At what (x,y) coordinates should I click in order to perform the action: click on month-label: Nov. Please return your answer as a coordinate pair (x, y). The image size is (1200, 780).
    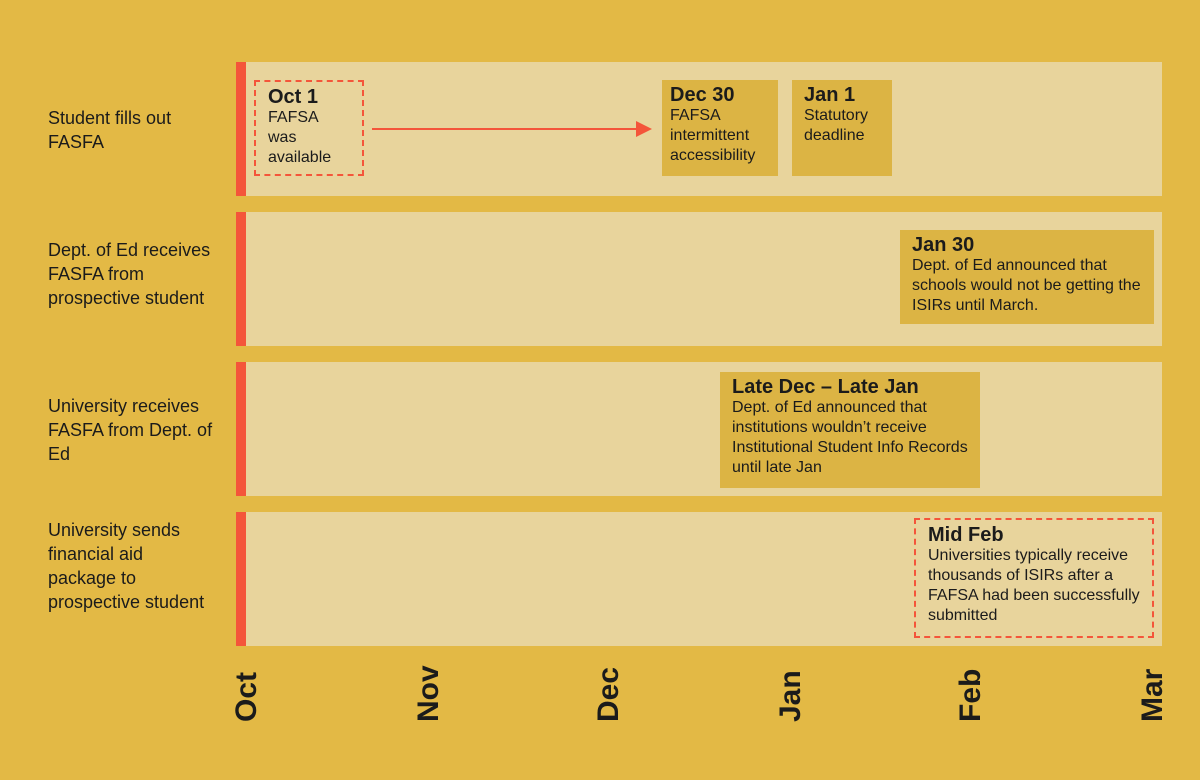
    Looking at the image, I should click on (428, 693).